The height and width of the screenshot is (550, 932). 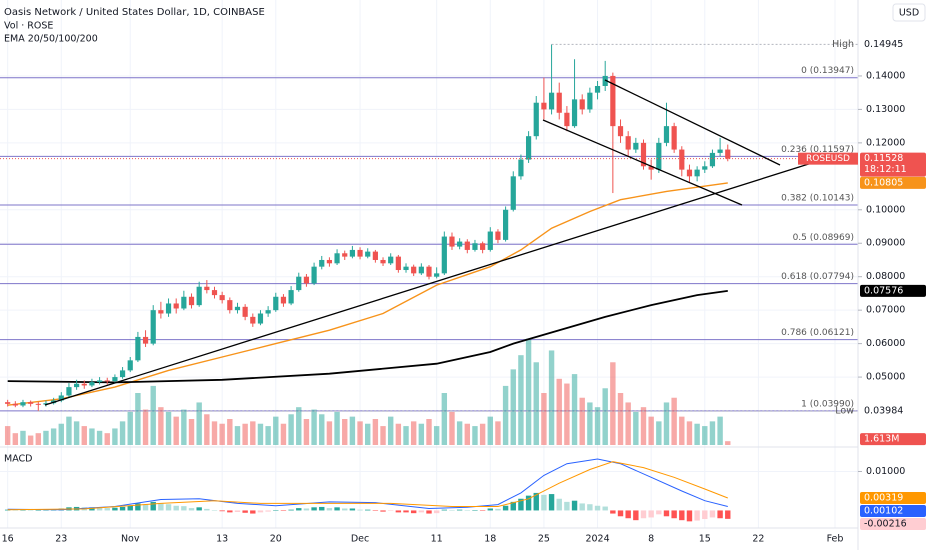 I want to click on ema-title: EMA 20/50/100/200, so click(x=51, y=39).